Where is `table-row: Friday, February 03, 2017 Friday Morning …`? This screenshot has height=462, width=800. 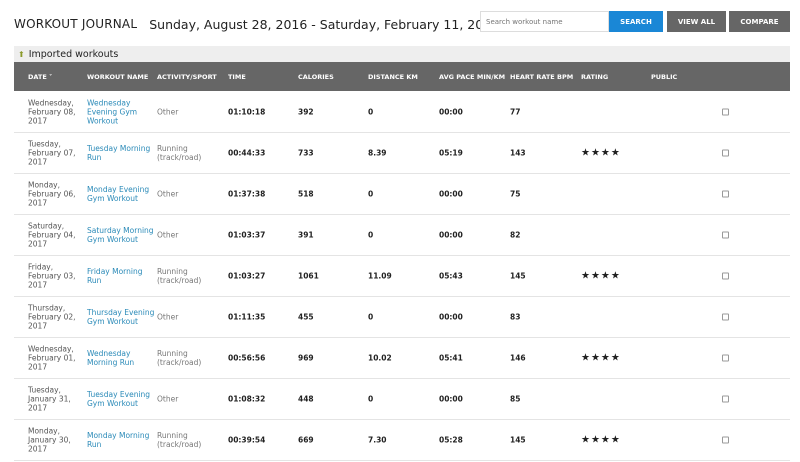 table-row: Friday, February 03, 2017 Friday Morning … is located at coordinates (402, 276).